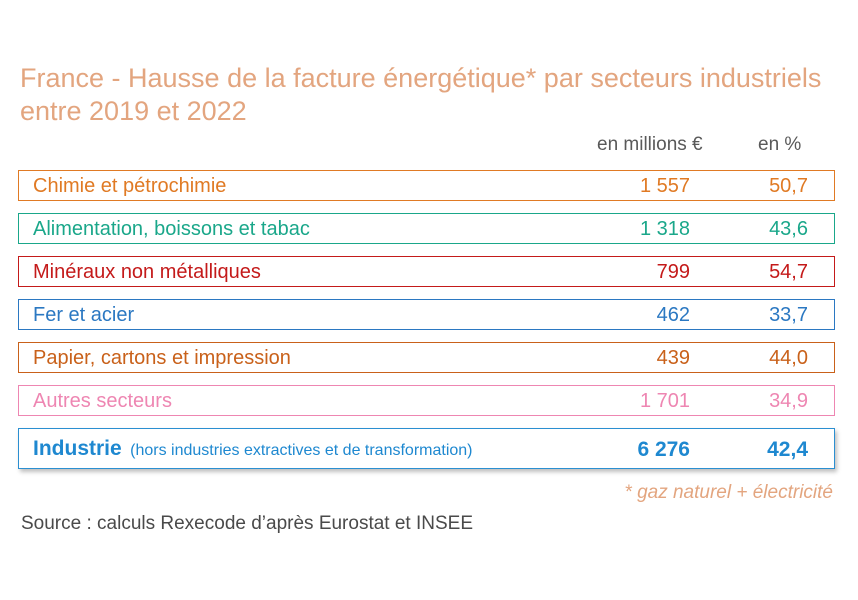 The width and height of the screenshot is (858, 600). I want to click on total-main-label: Industrie, so click(77, 448).